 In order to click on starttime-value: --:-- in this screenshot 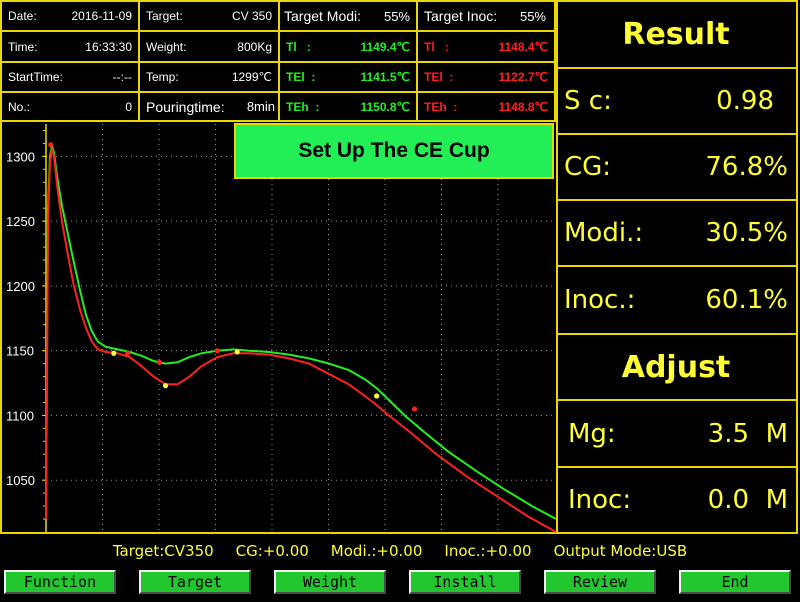, I will do `click(122, 77)`.